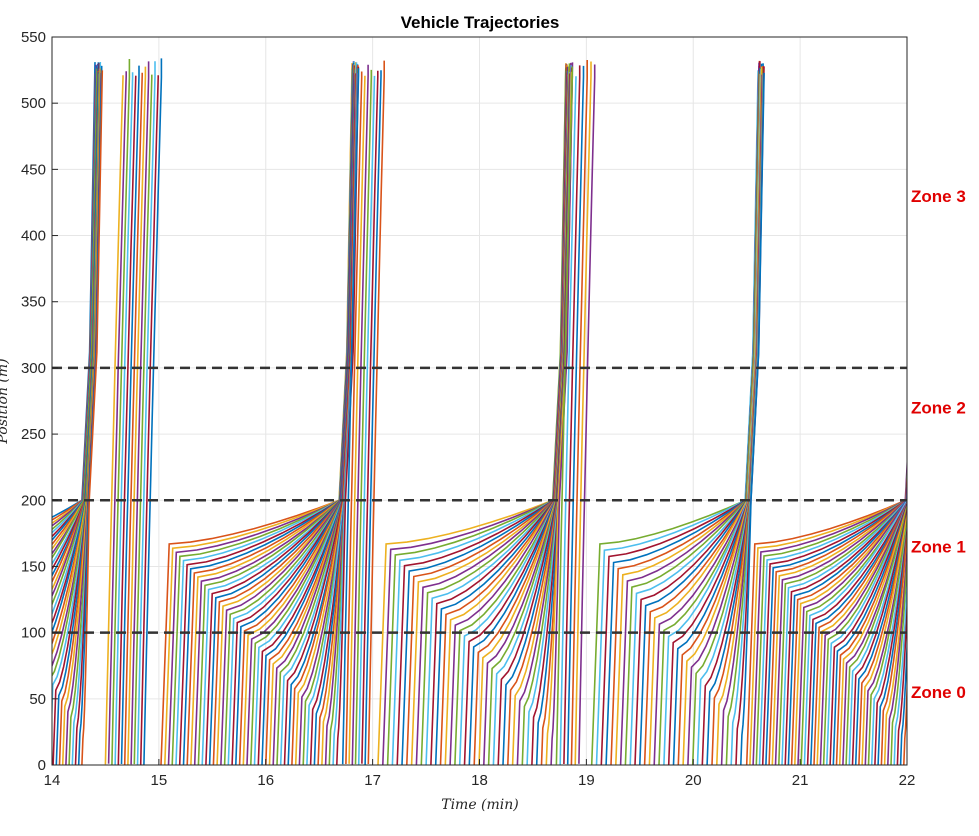 Image resolution: width=979 pixels, height=836 pixels. Describe the element at coordinates (33, 37) in the screenshot. I see `y-tick-label-11: 550` at that location.